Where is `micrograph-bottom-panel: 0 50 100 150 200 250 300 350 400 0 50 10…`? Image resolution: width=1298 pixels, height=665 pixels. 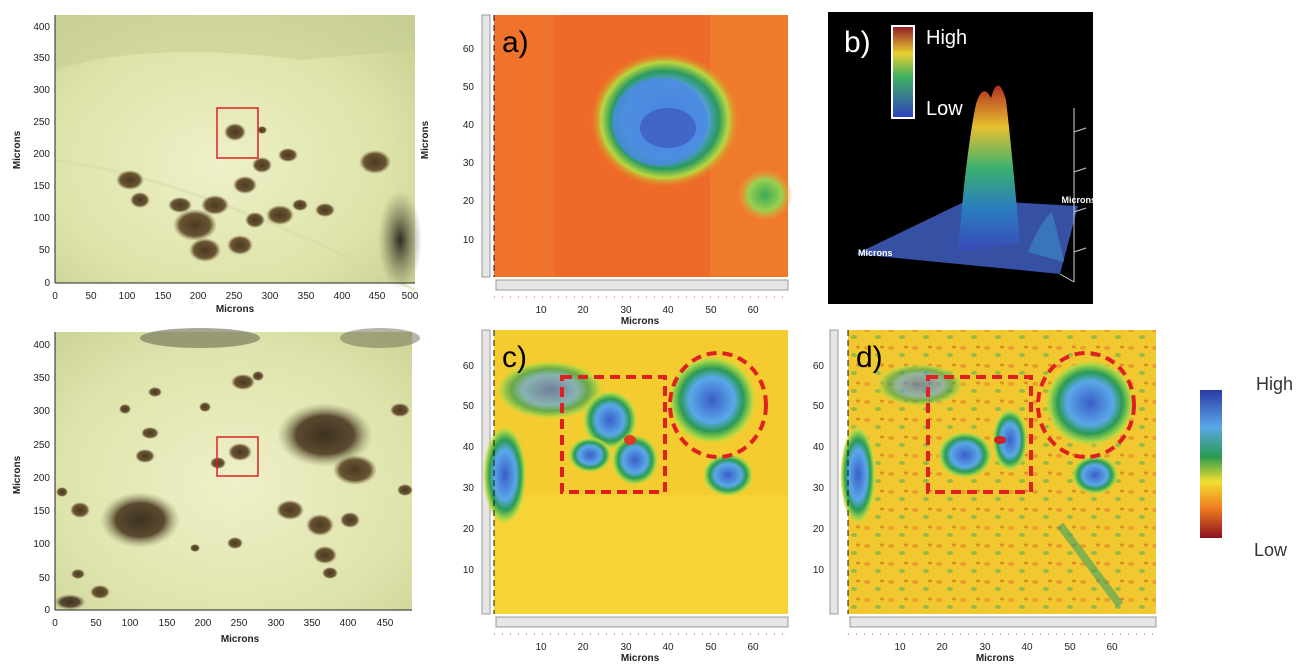
micrograph-bottom-panel: 0 50 100 150 200 250 300 350 400 0 50 10… is located at coordinates (216, 486).